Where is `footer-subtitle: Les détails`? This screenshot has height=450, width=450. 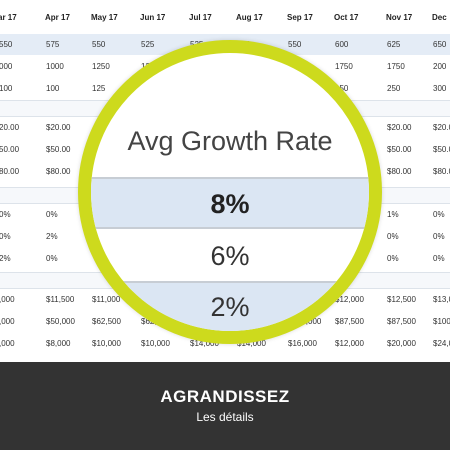 footer-subtitle: Les détails is located at coordinates (225, 417).